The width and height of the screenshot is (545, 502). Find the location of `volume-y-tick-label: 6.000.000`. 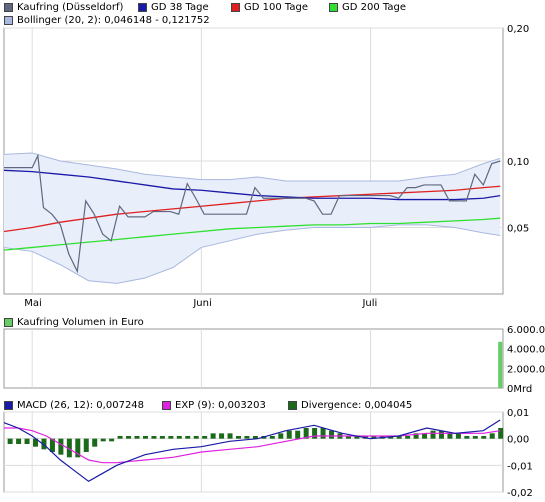

volume-y-tick-label: 6.000.000 is located at coordinates (526, 330).